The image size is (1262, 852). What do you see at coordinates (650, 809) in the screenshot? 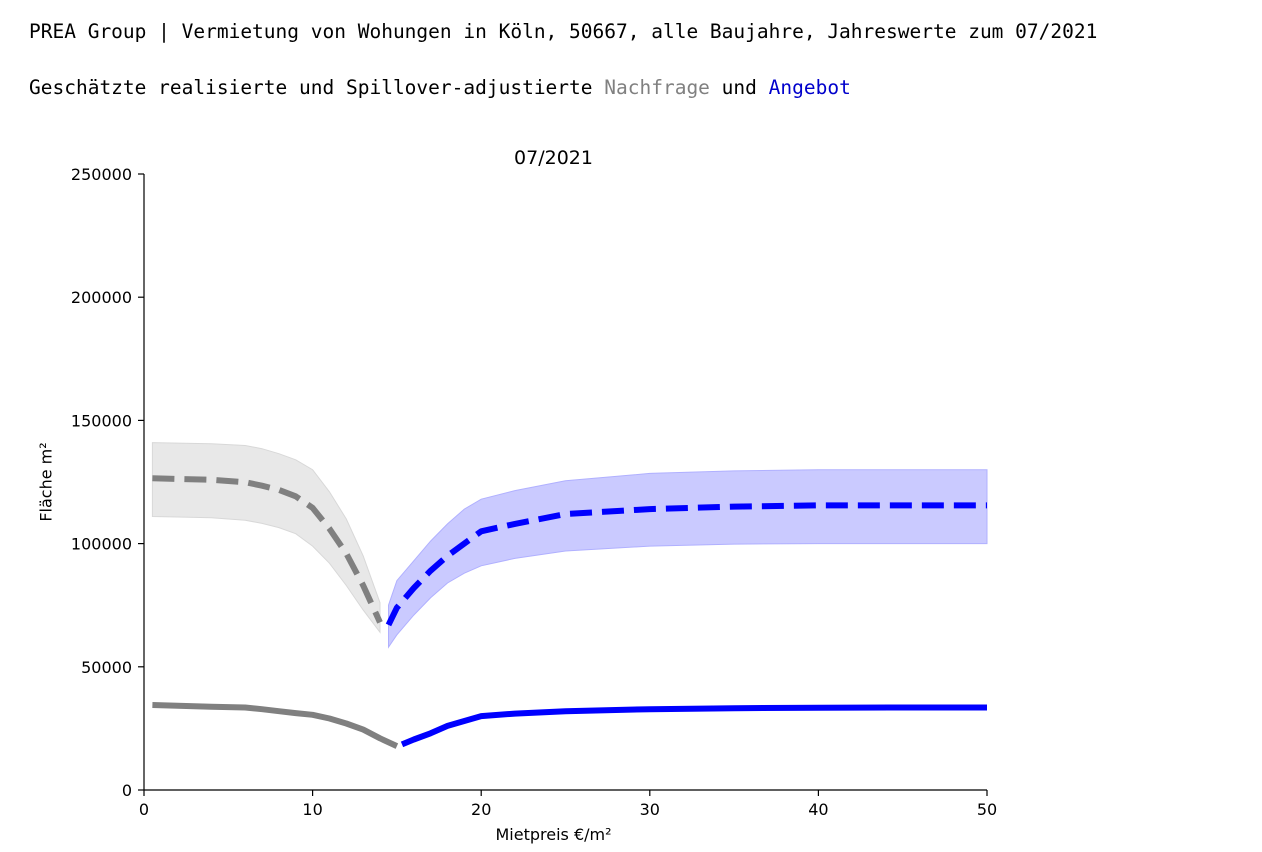
I see `x-tick-label: 30` at bounding box center [650, 809].